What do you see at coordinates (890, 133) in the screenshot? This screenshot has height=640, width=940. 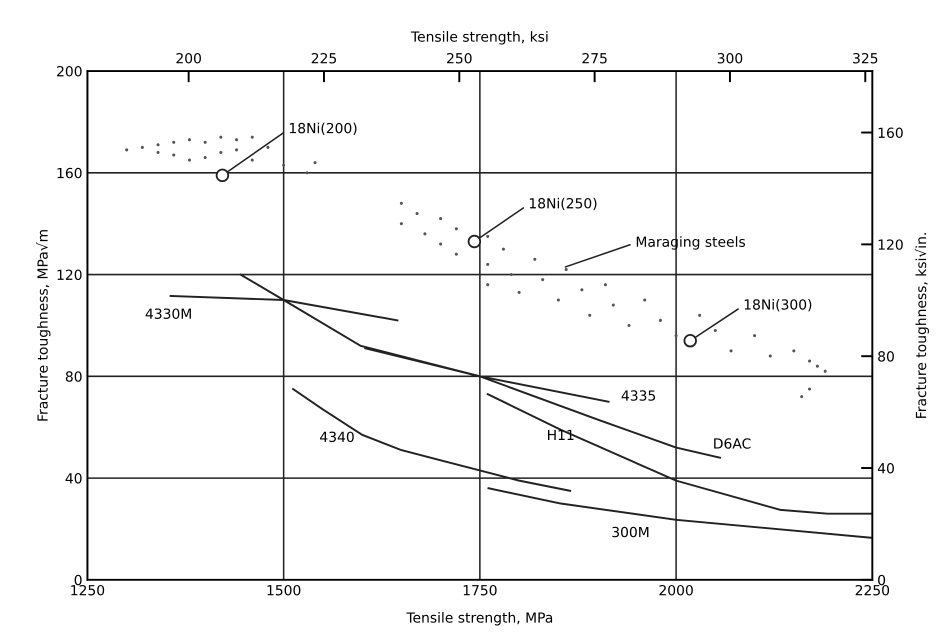 I see `y2-tick-label: 160` at bounding box center [890, 133].